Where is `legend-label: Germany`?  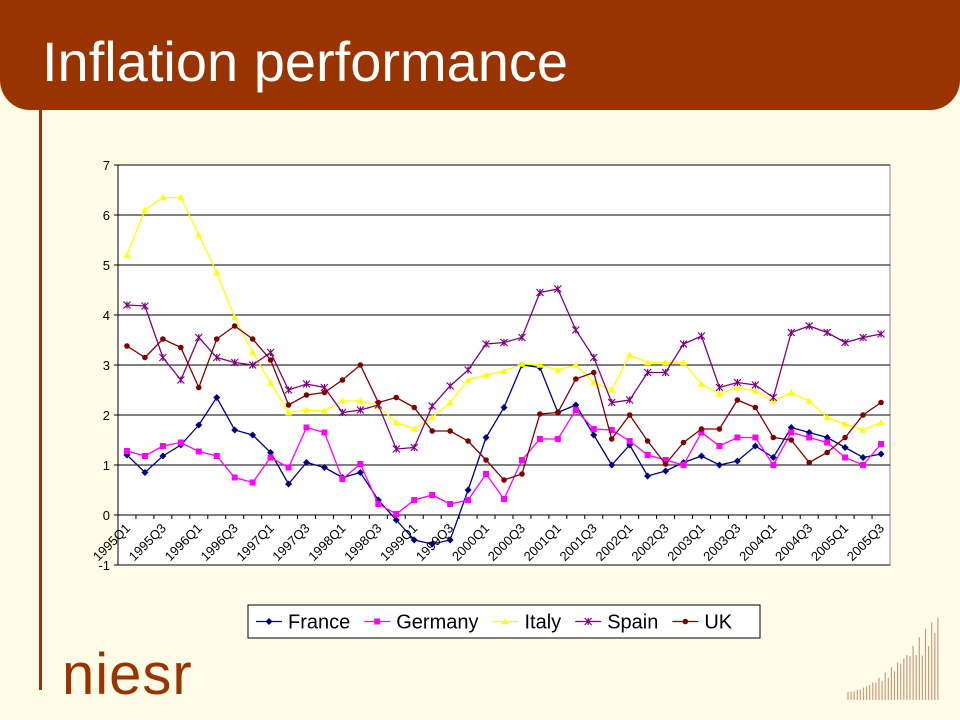 legend-label: Germany is located at coordinates (437, 623).